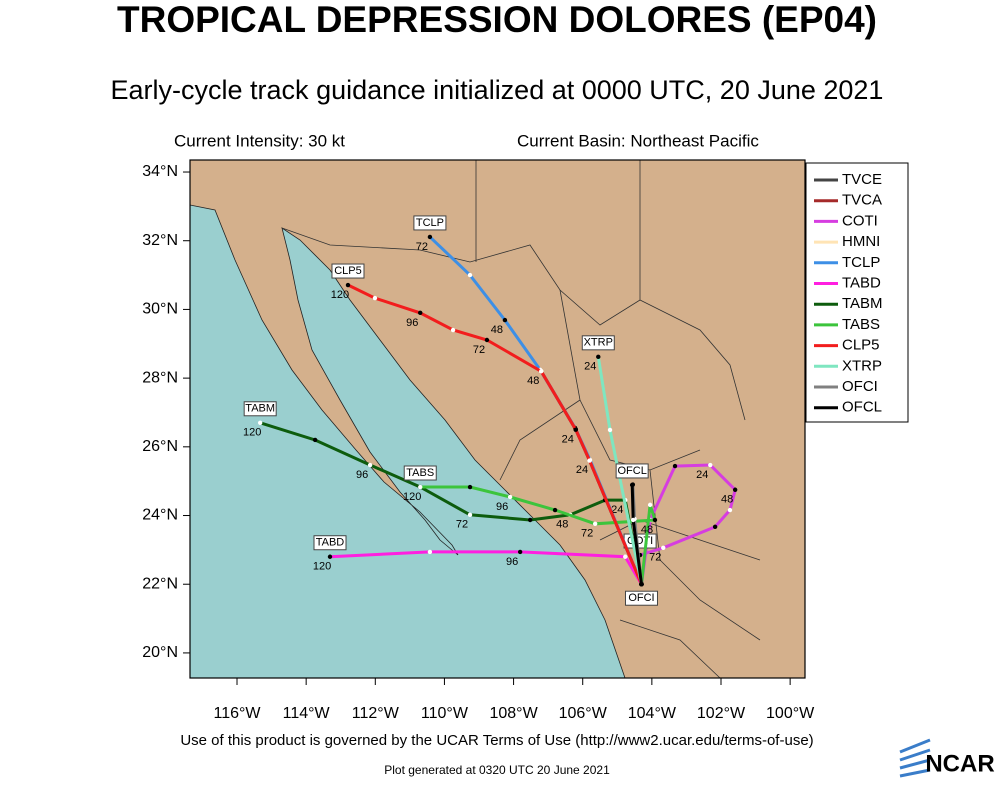  What do you see at coordinates (451, 503) in the screenshot?
I see `track` at bounding box center [451, 503].